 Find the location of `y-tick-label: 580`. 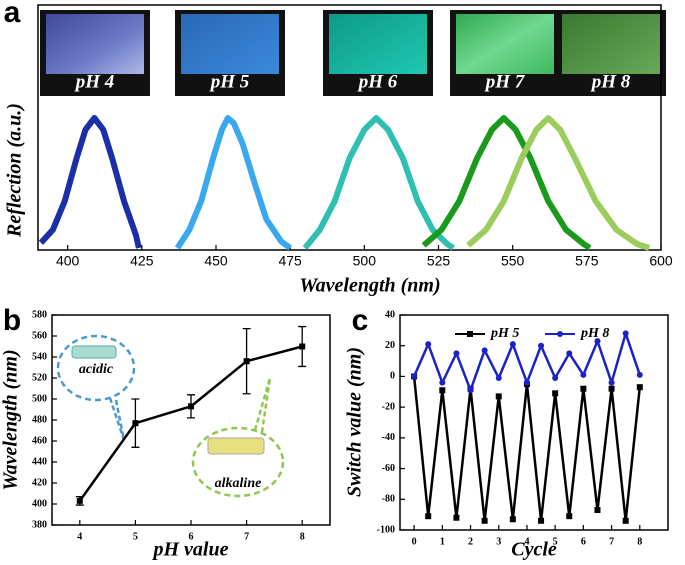

y-tick-label: 580 is located at coordinates (39, 314).